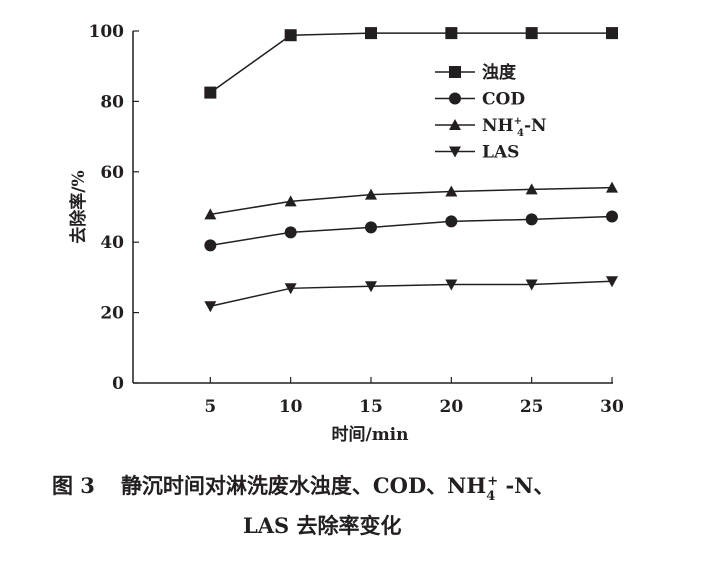 The image size is (709, 568). I want to click on legend-label: COD, so click(503, 100).